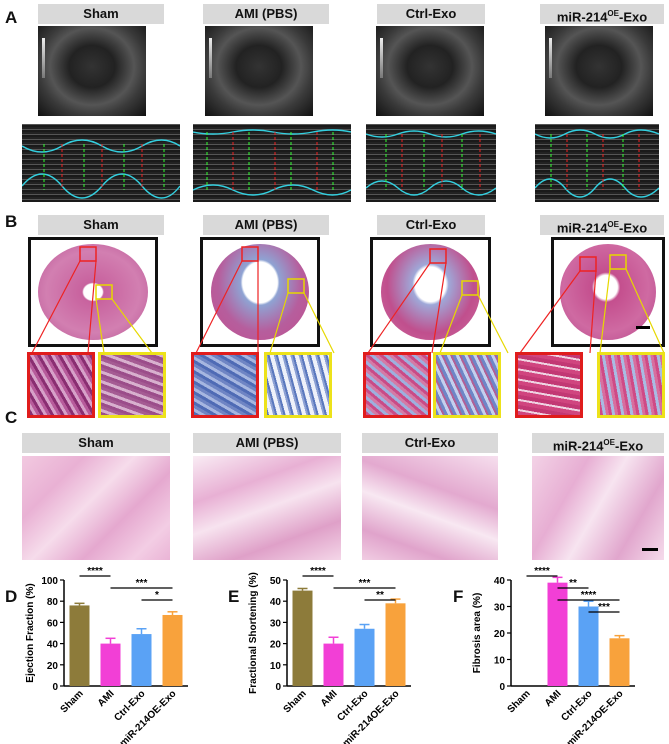 Image resolution: width=669 pixels, height=744 pixels. What do you see at coordinates (96, 443) in the screenshot?
I see `header-c-sham: Sham` at bounding box center [96, 443].